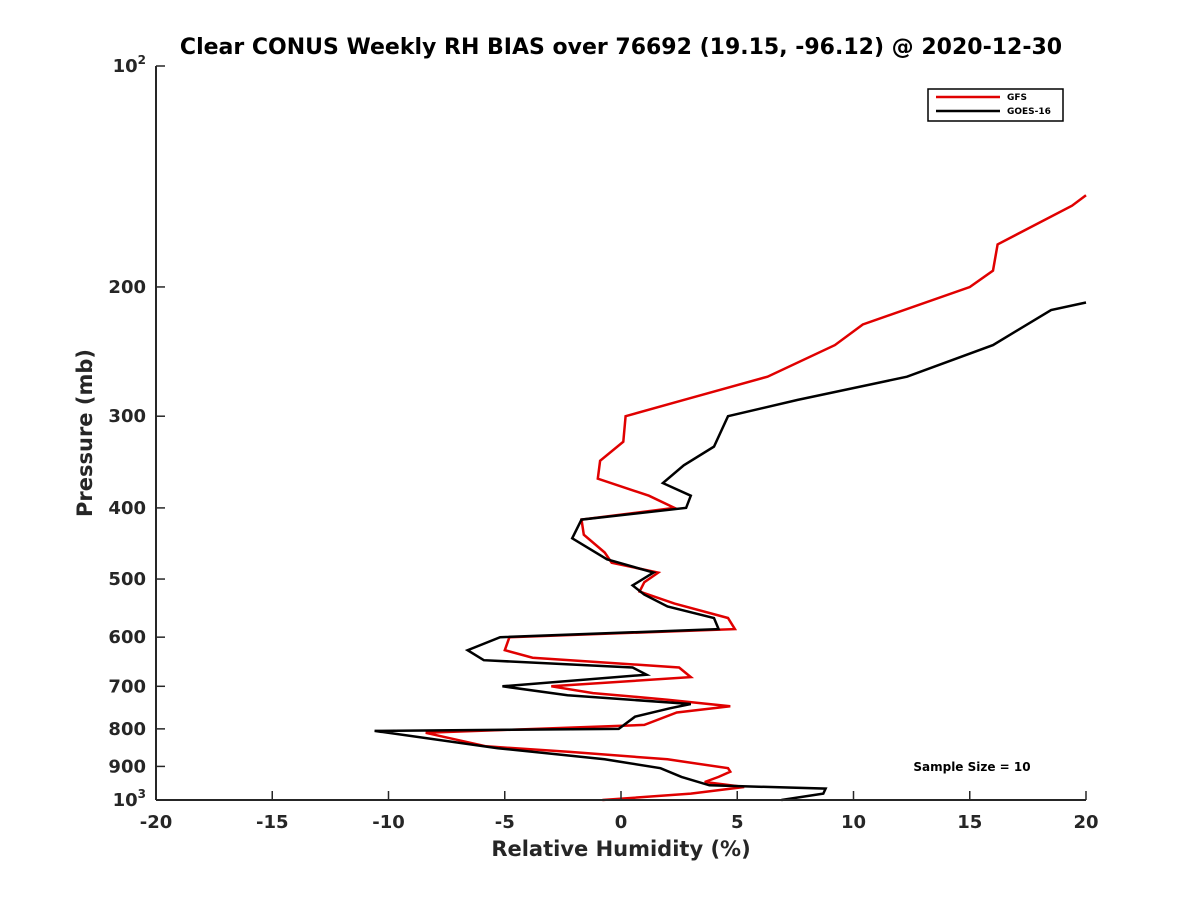 The height and width of the screenshot is (900, 1200). Describe the element at coordinates (127, 729) in the screenshot. I see `y-tick-label: 800` at that location.